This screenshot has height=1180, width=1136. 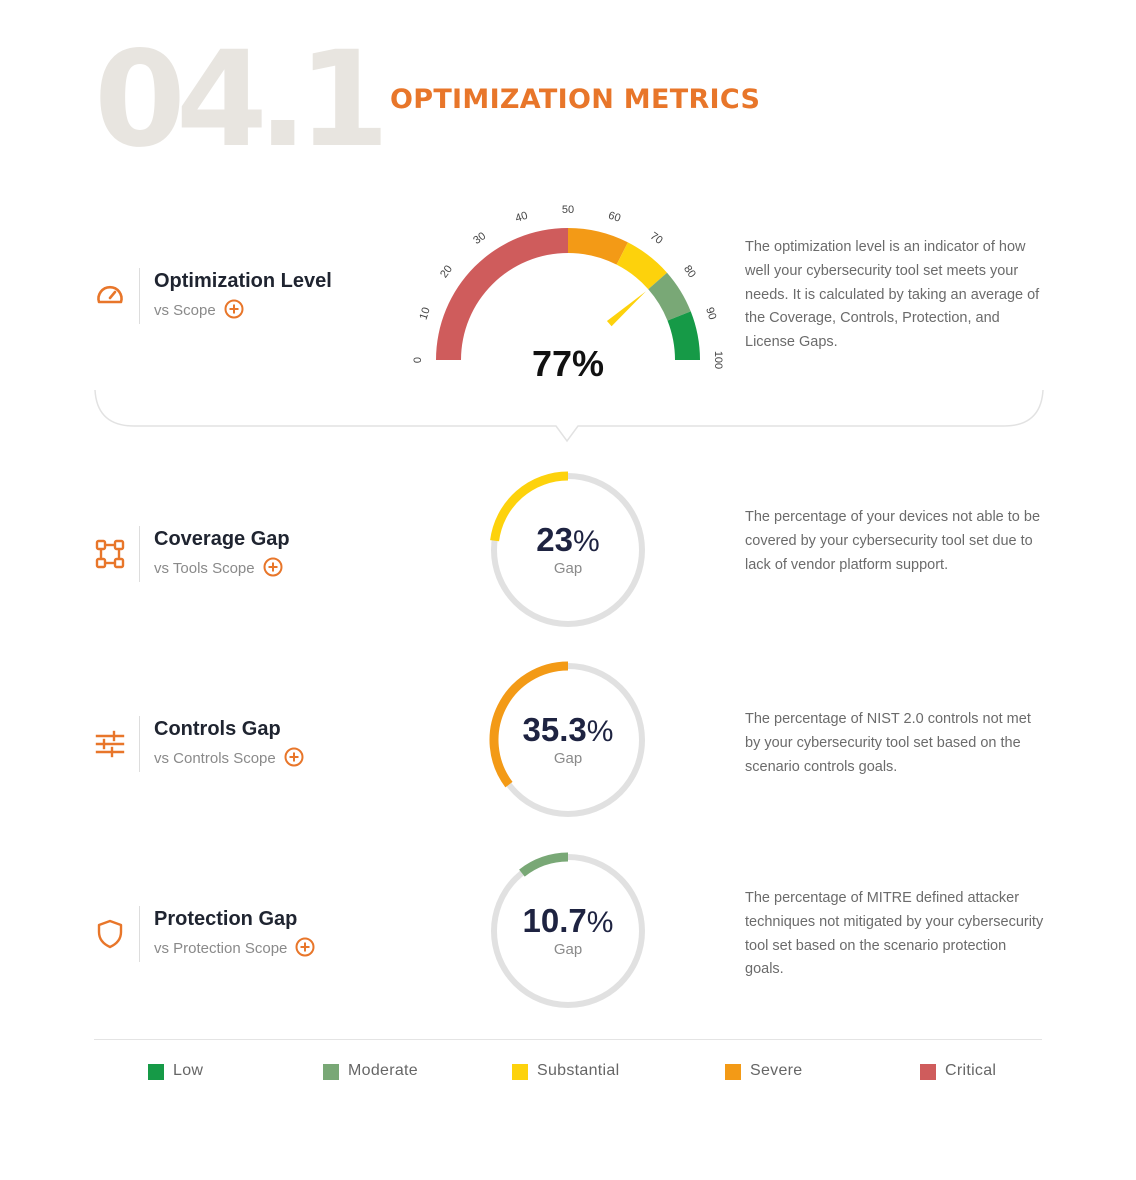 I want to click on value-number: 23, so click(x=555, y=539).